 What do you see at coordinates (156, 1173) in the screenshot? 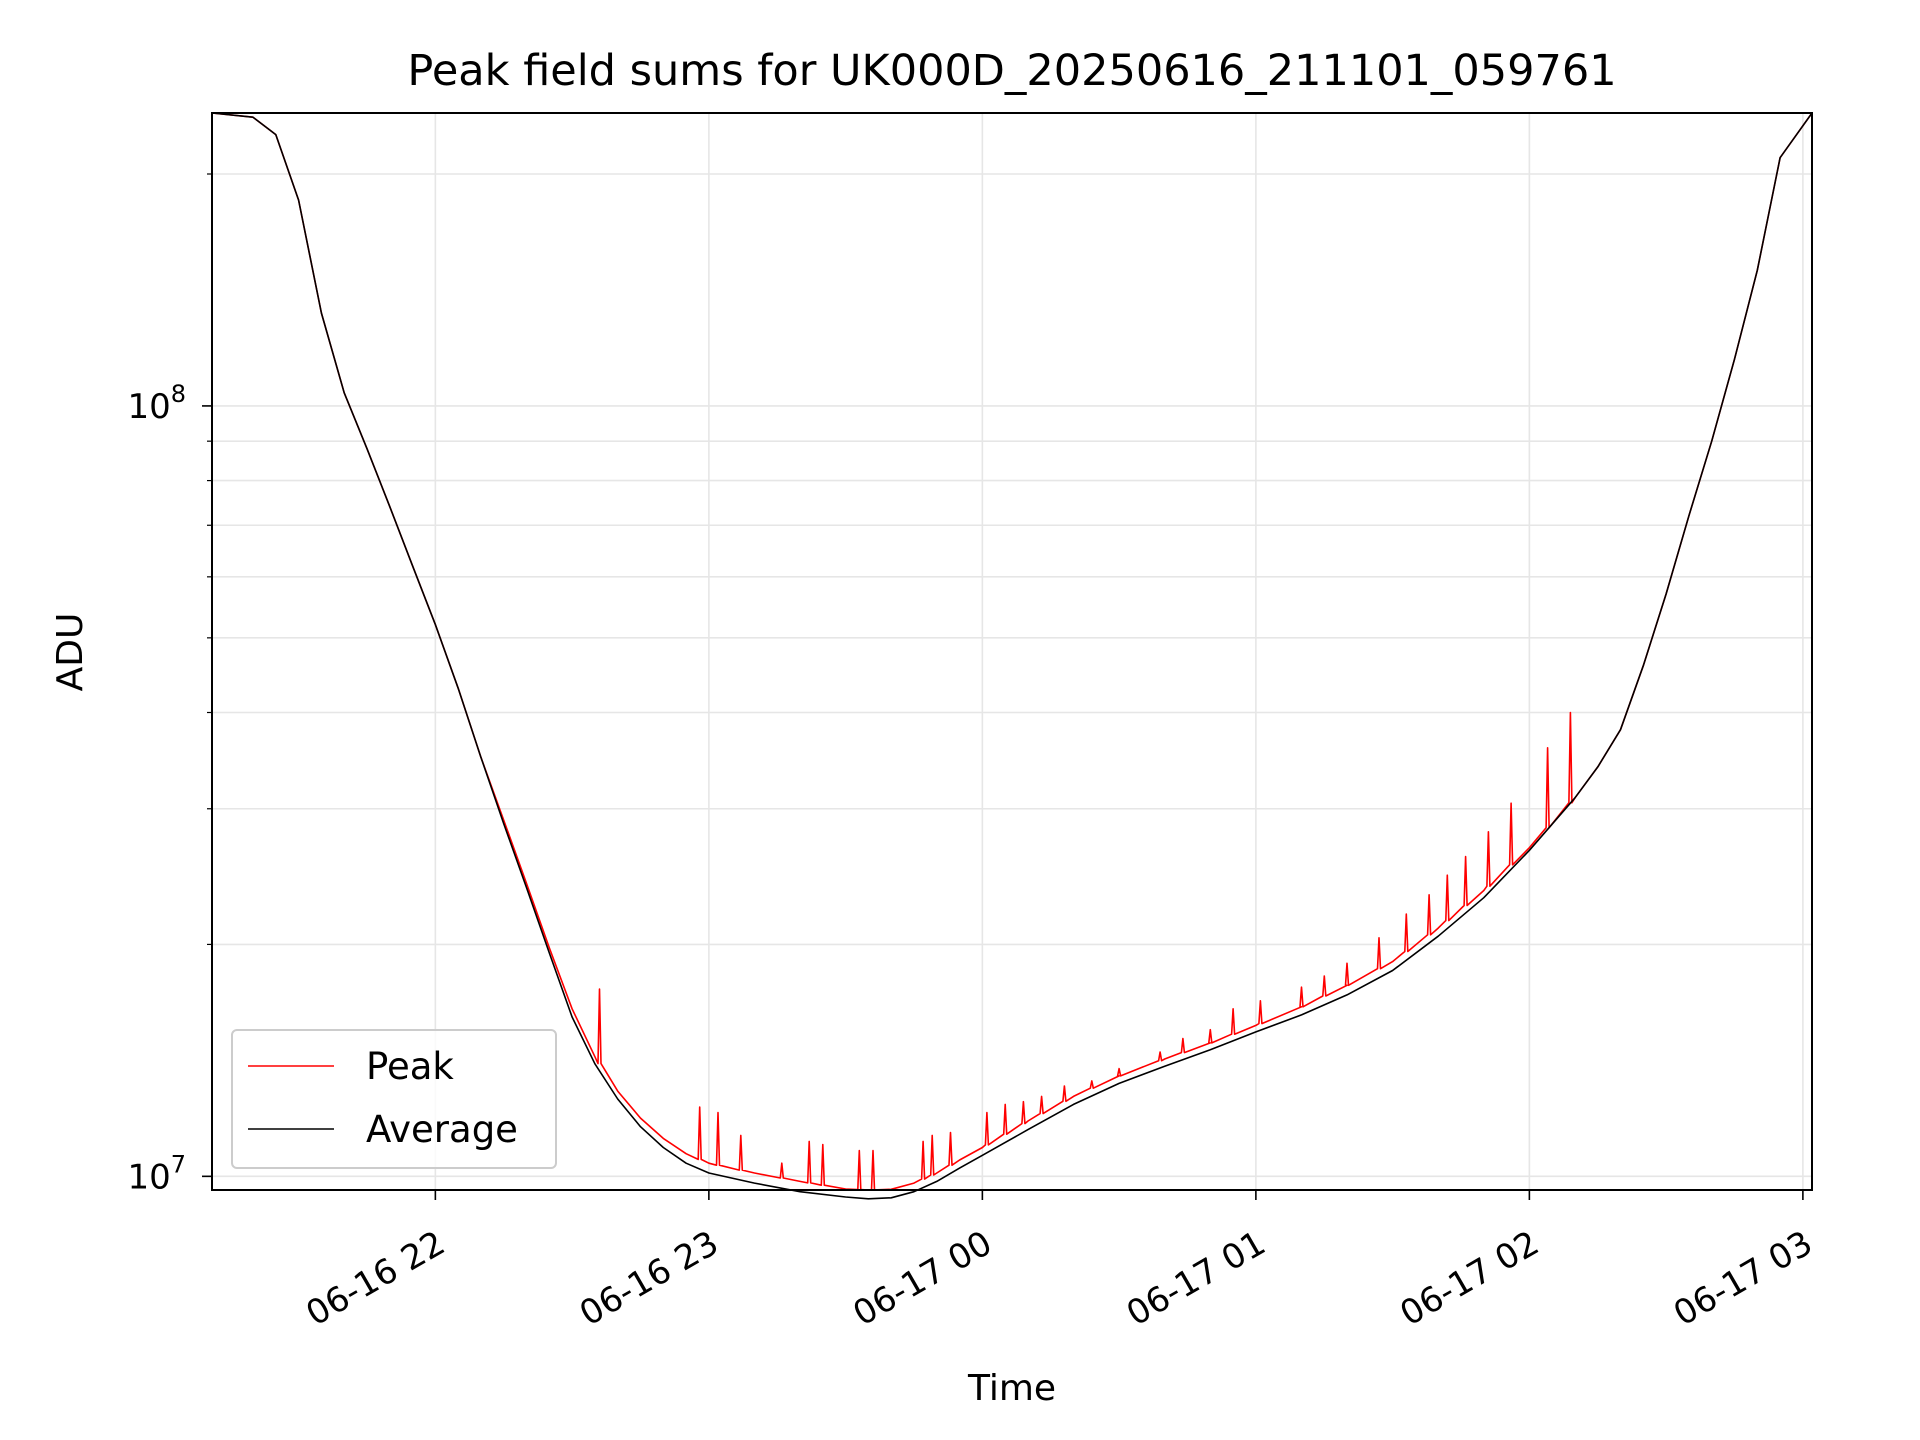
I see `y-tick-label: 10⁷` at bounding box center [156, 1173].